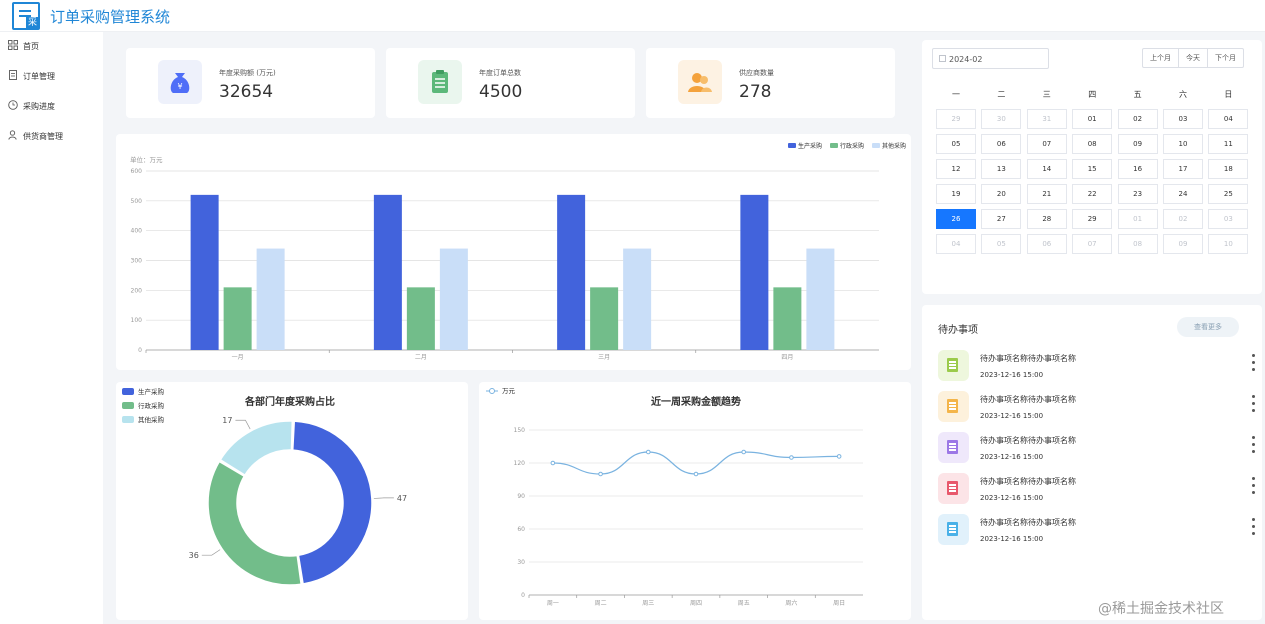 This screenshot has height=624, width=1265. Describe the element at coordinates (1001, 94) in the screenshot. I see `weekday-label: 二` at that location.